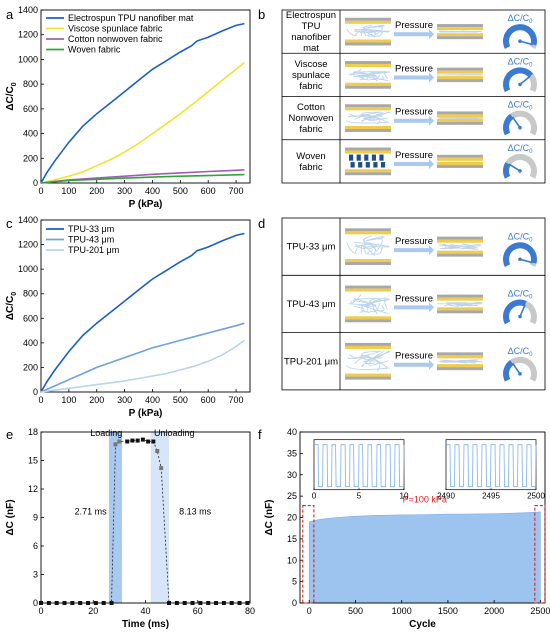 The image size is (550, 640). I want to click on x-axis-label: Cycle, so click(422, 624).